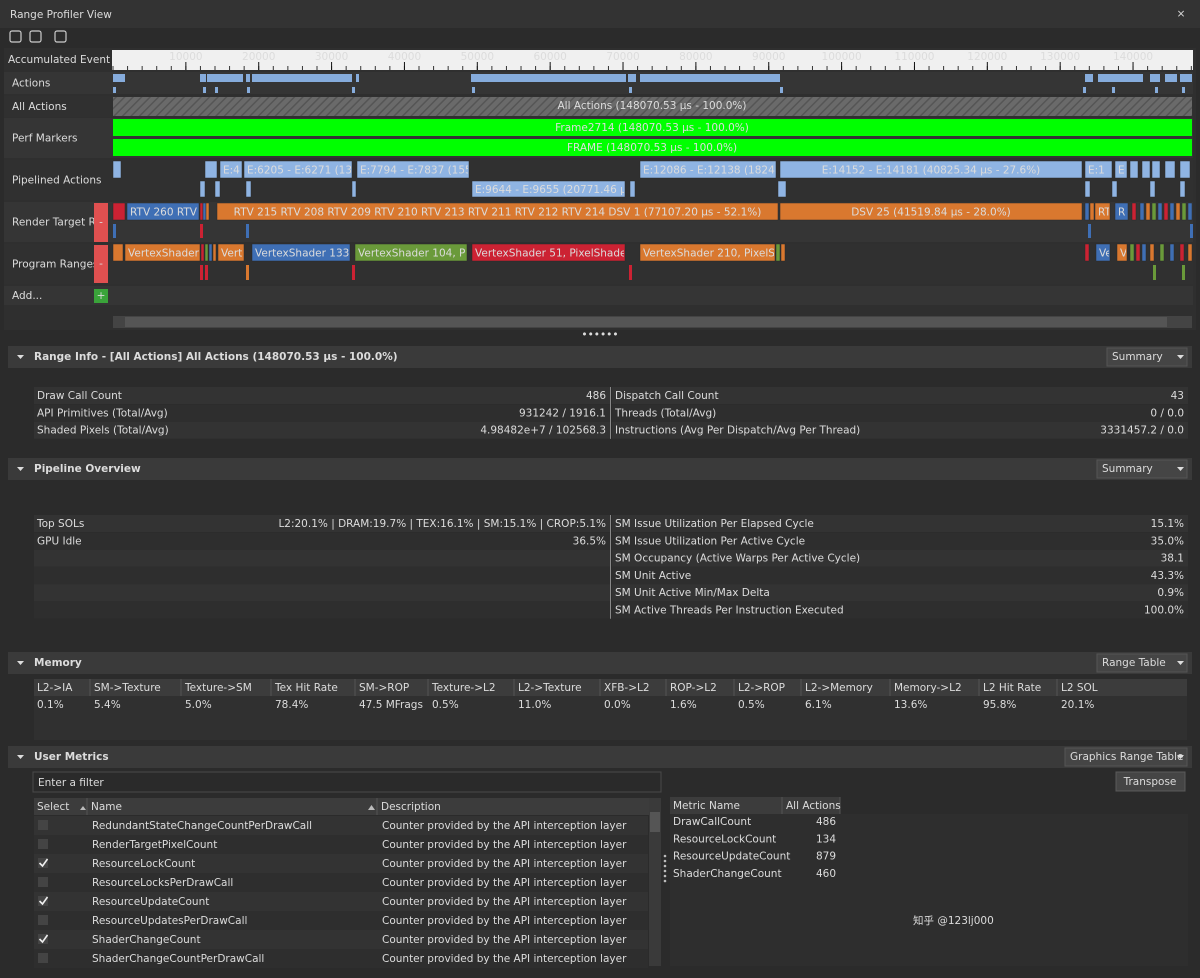 The image size is (1200, 978). I want to click on close-button: ×, so click(1181, 14).